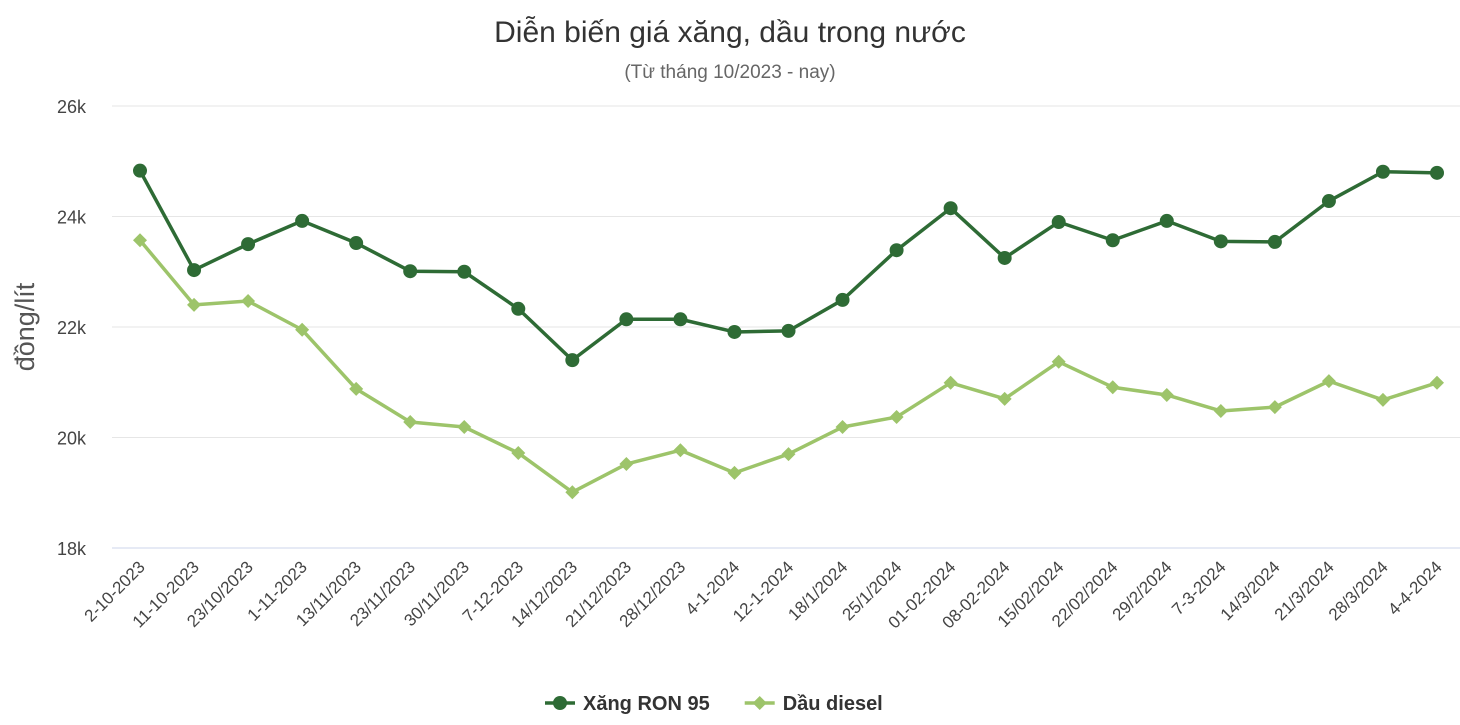 This screenshot has width=1460, height=725. What do you see at coordinates (646, 704) in the screenshot?
I see `legend-label: Xăng RON 95` at bounding box center [646, 704].